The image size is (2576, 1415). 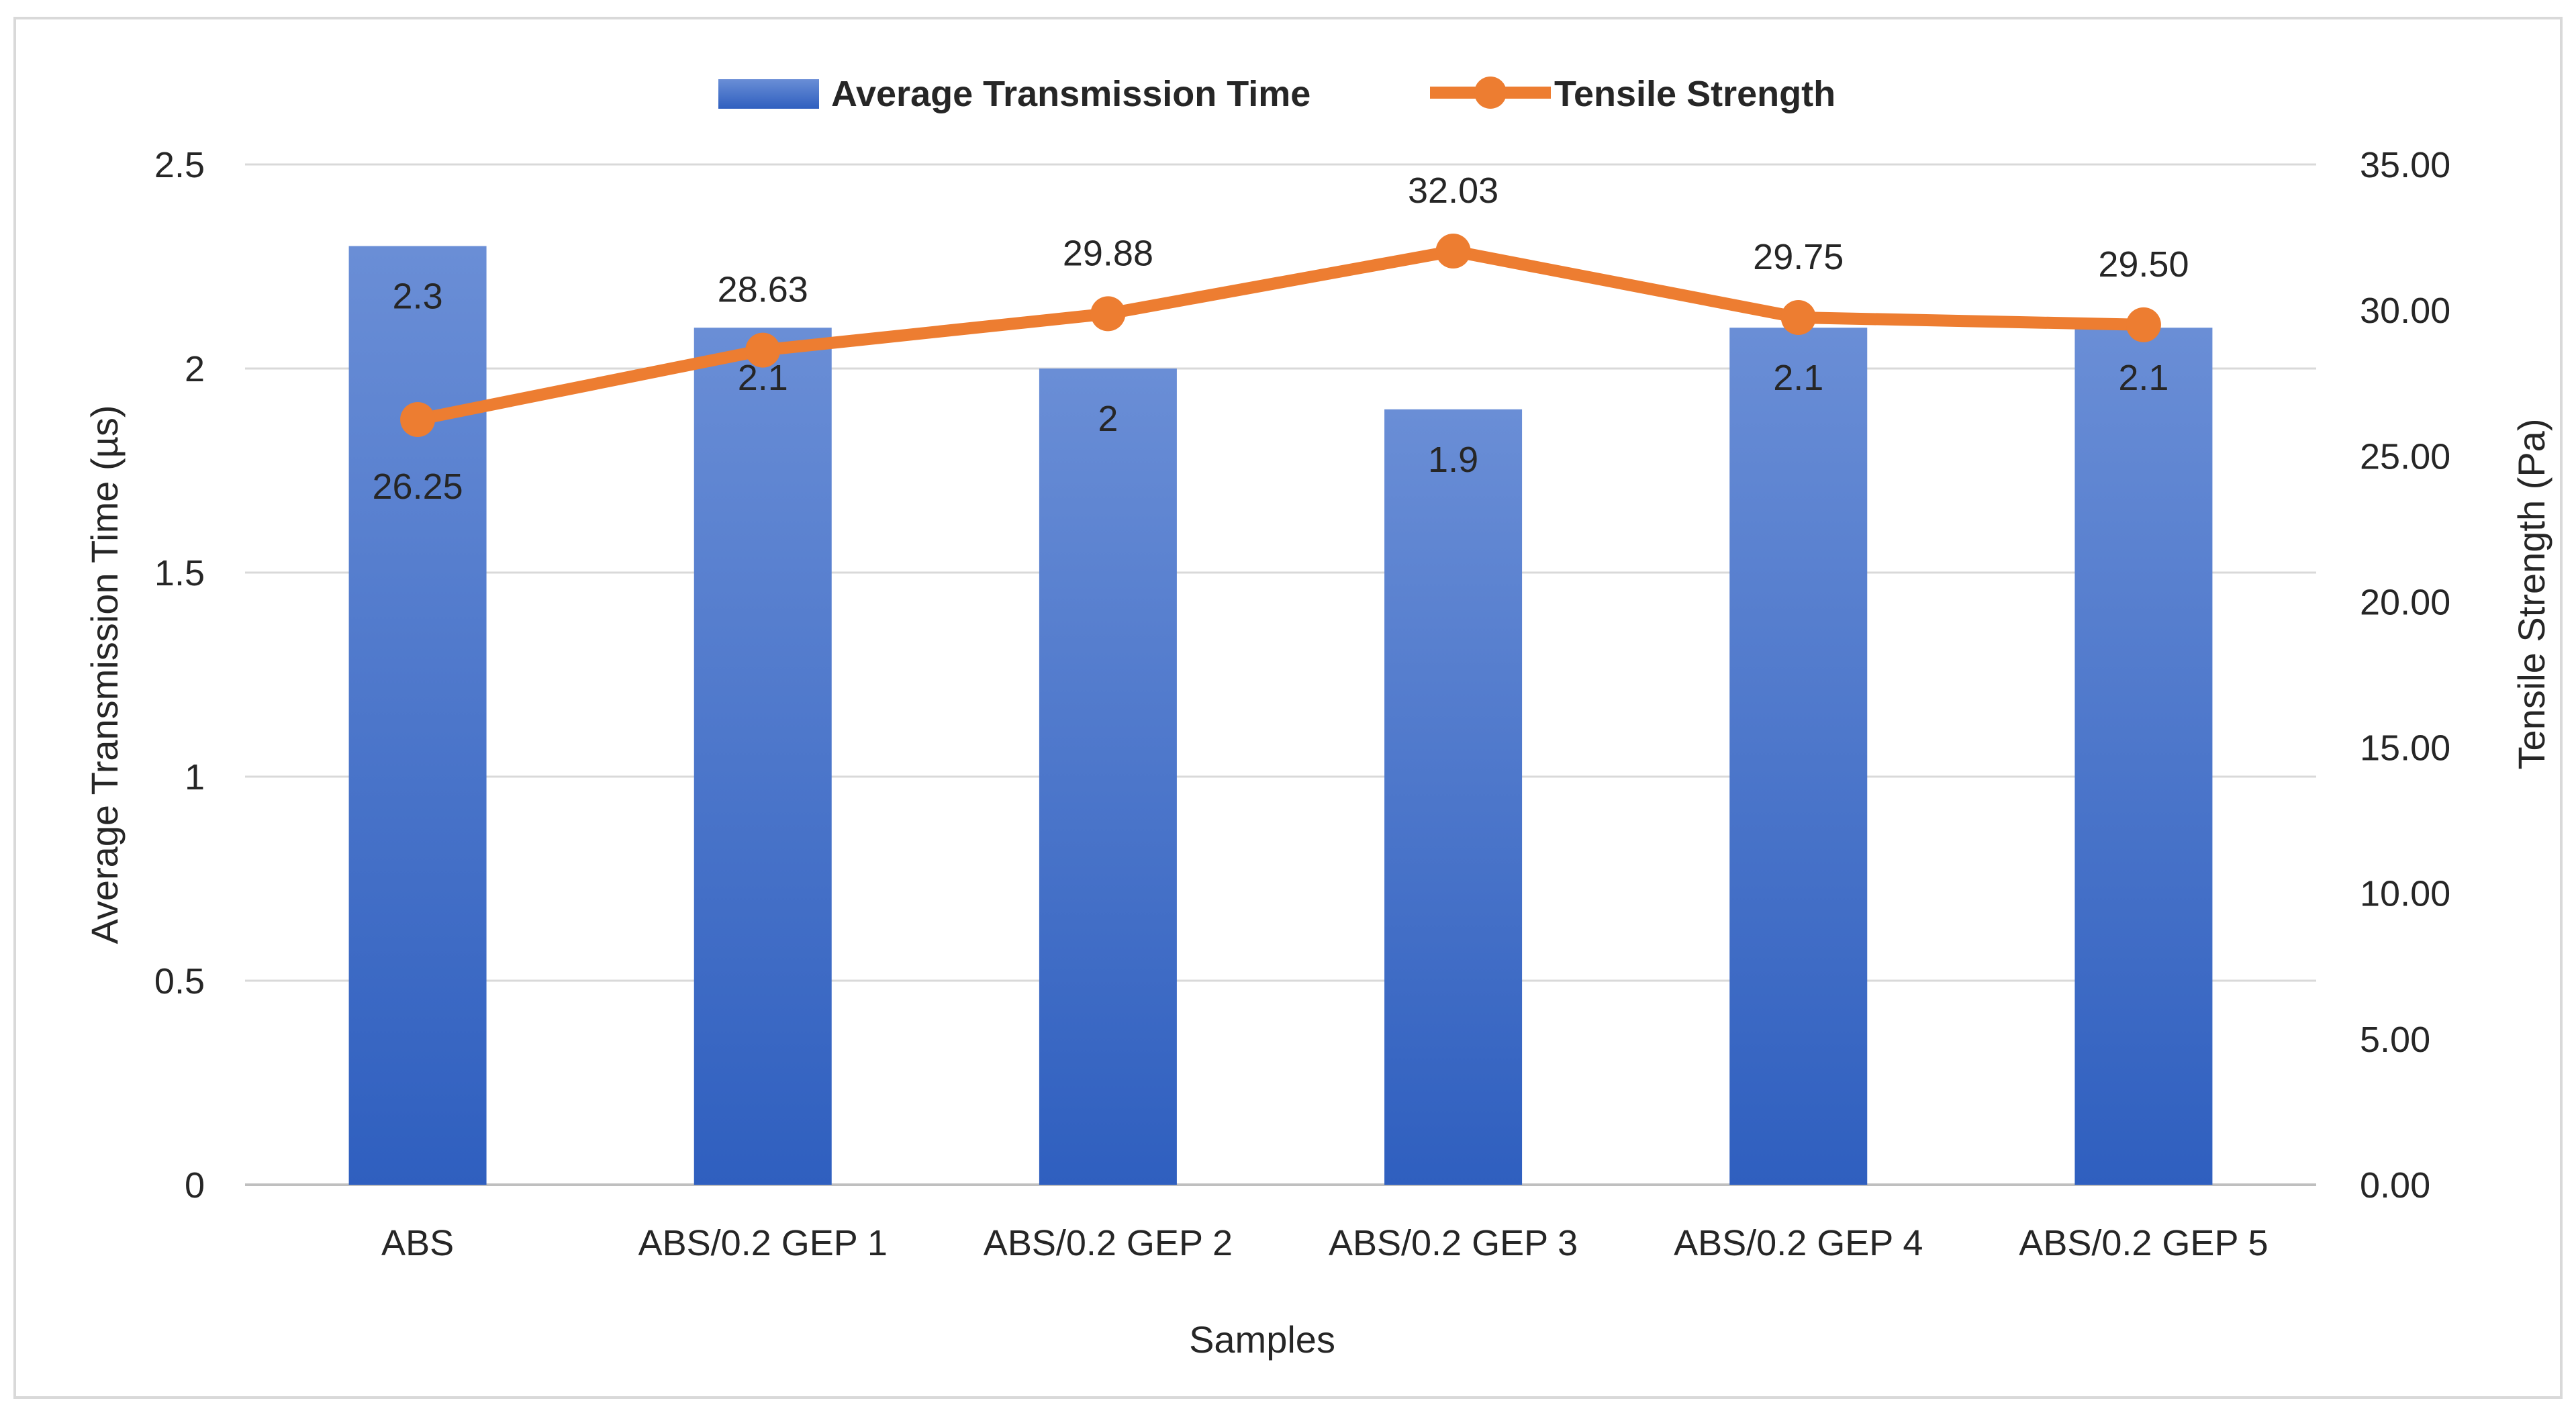 What do you see at coordinates (1262, 1339) in the screenshot?
I see `x-axis-title: Samples` at bounding box center [1262, 1339].